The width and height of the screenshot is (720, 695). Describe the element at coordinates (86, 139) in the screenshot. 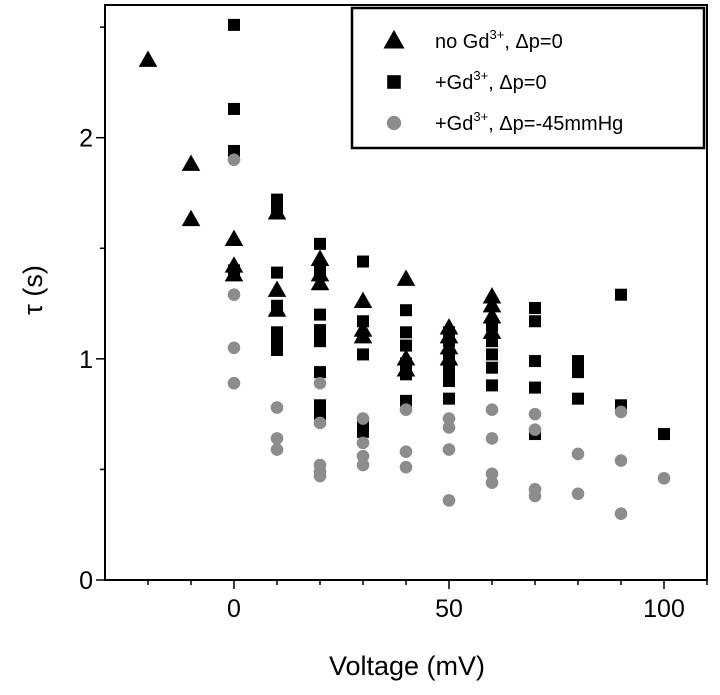

I see `y-tick-label: 2` at that location.